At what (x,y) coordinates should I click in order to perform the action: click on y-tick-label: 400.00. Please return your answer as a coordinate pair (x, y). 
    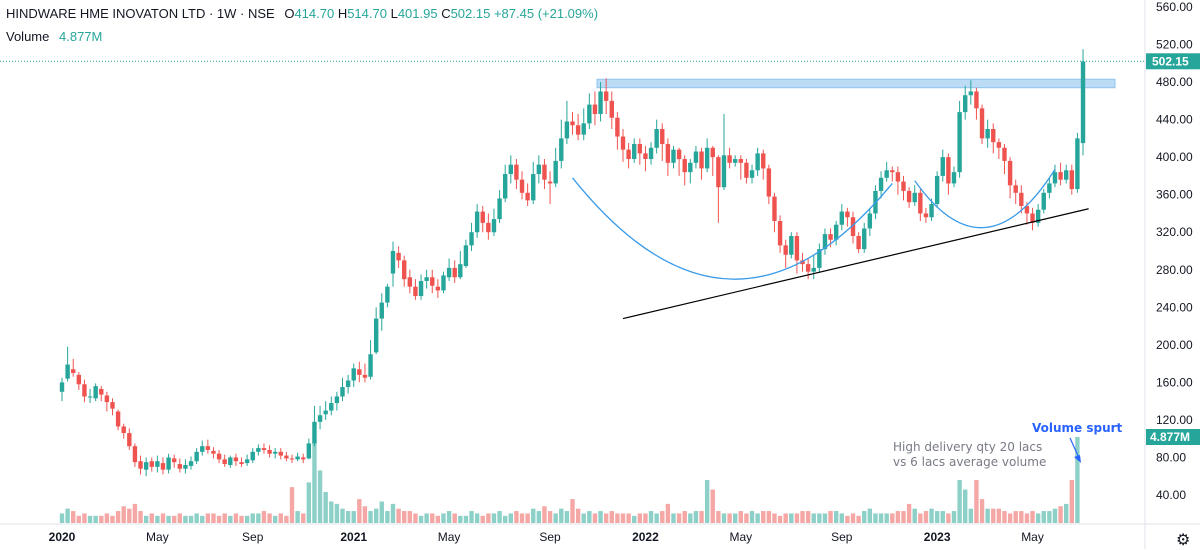
    Looking at the image, I should click on (1174, 157).